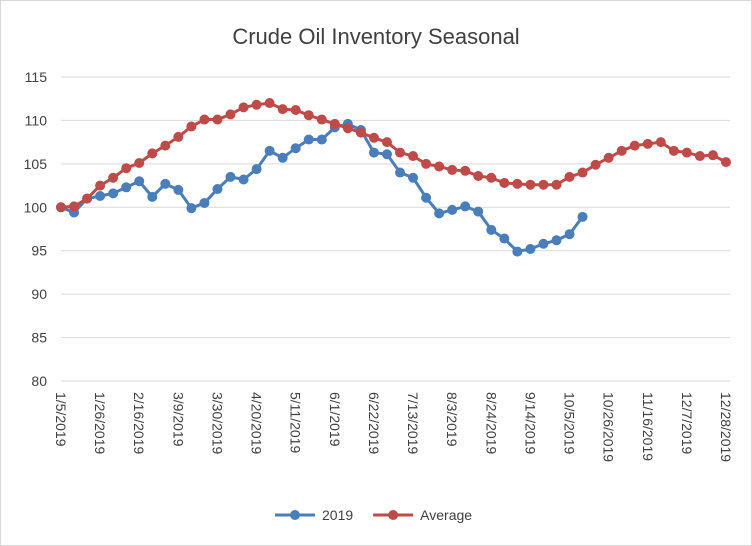 This screenshot has height=546, width=752. I want to click on x-tick-label: 2/16/2019, so click(139, 423).